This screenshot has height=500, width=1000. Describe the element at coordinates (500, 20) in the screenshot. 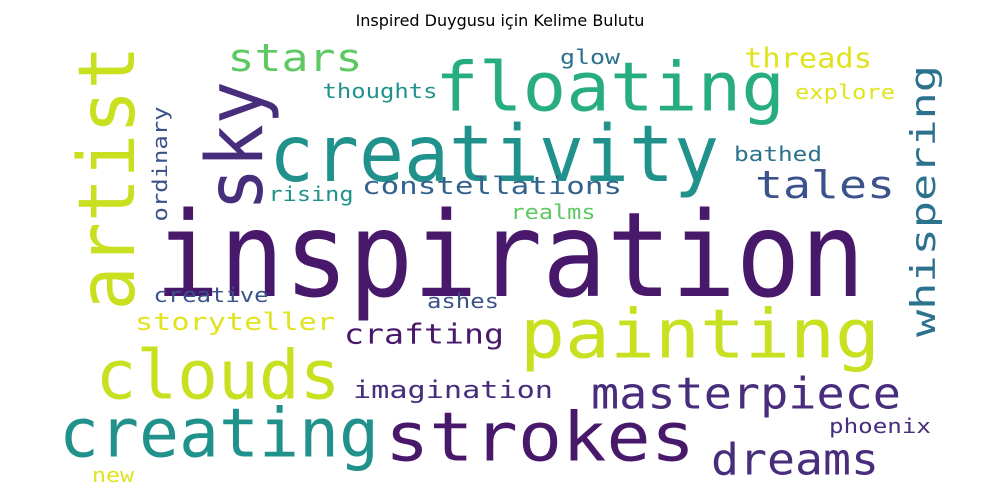

I see `page-title: Inspired Duygusu için Kelime Bulutu` at that location.